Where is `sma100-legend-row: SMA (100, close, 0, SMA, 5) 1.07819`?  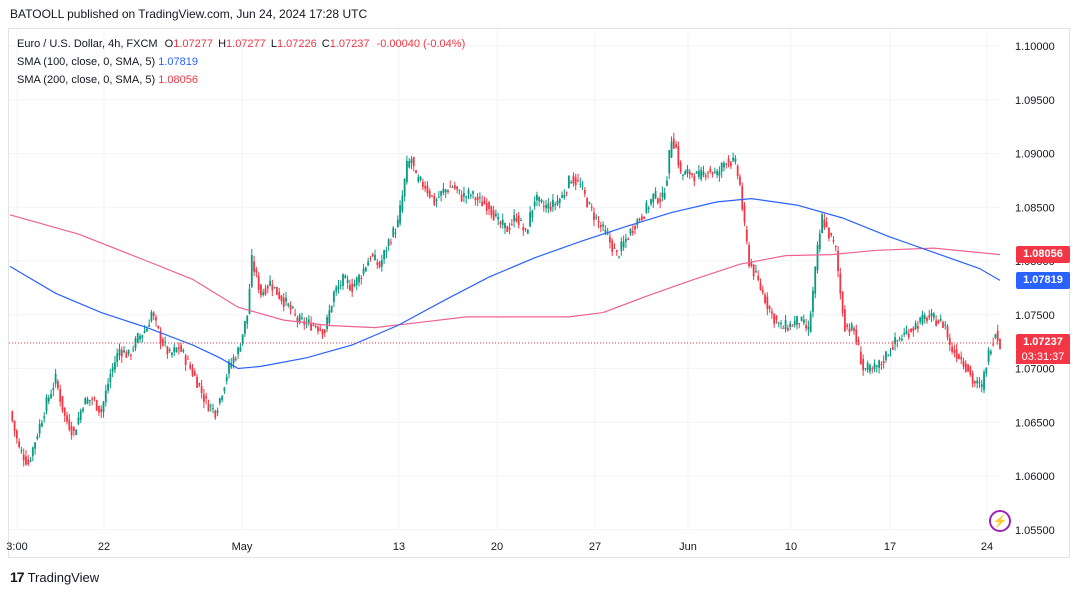 sma100-legend-row: SMA (100, close, 0, SMA, 5) 1.07819 is located at coordinates (241, 62).